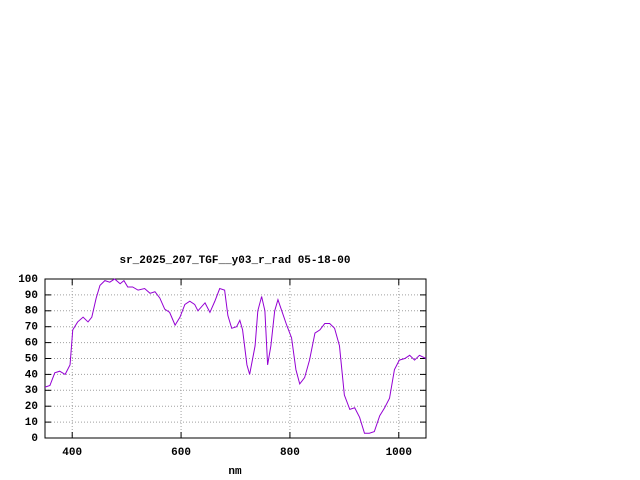 This screenshot has height=480, width=640. I want to click on y-tick-label: 0, so click(34, 439).